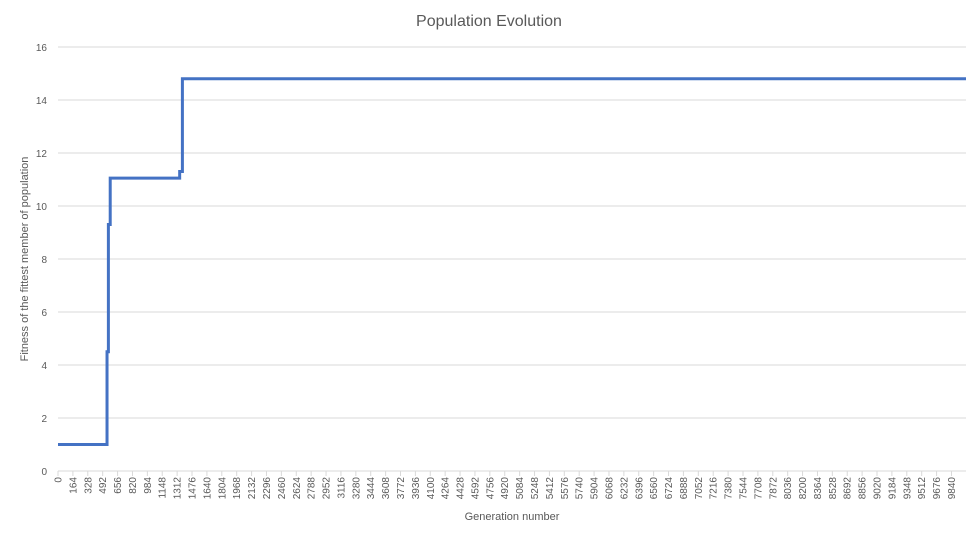 The image size is (978, 536). I want to click on x-tick-label: 0, so click(59, 480).